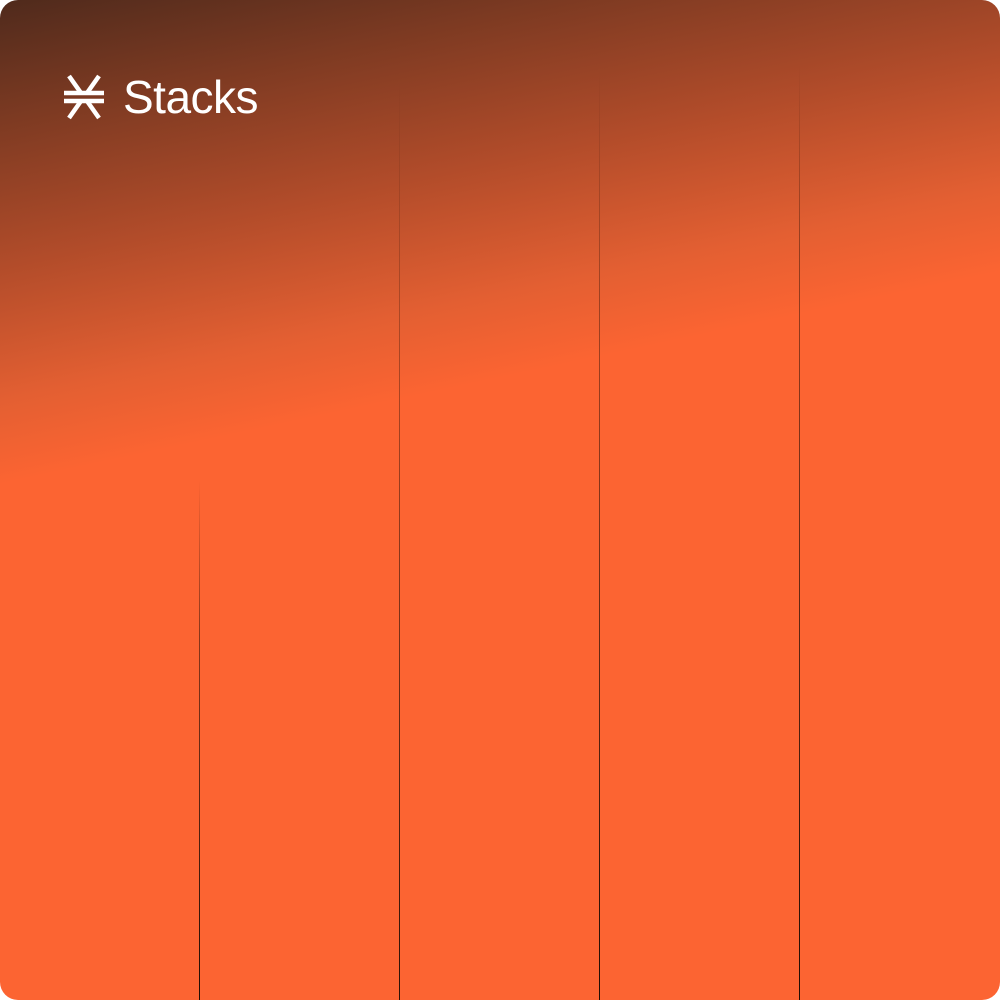 This screenshot has width=1000, height=1000. I want to click on brand-name: Stacks, so click(191, 97).